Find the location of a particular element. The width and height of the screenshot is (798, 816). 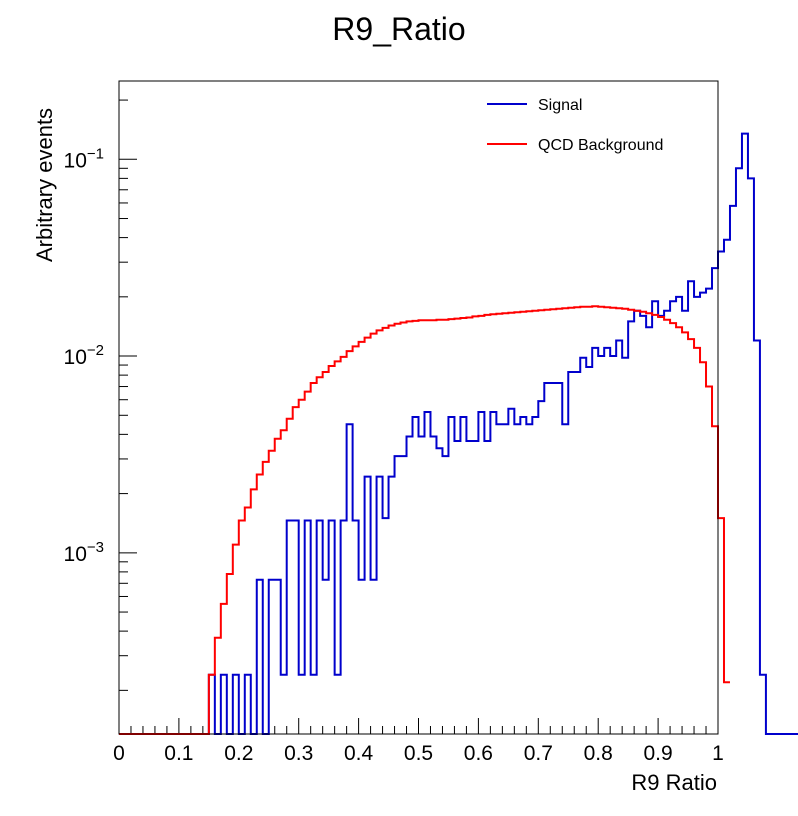

y-tick-labels: 10⁻³ 10⁻² 10⁻¹ is located at coordinates (84, 355).